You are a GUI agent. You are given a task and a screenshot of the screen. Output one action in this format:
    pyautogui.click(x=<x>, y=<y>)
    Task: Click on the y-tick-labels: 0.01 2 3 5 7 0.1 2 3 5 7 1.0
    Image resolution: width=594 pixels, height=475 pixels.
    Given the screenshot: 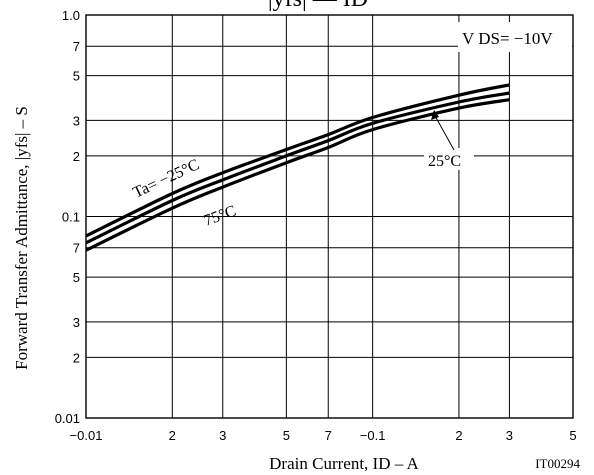 What is the action you would take?
    pyautogui.click(x=67, y=217)
    